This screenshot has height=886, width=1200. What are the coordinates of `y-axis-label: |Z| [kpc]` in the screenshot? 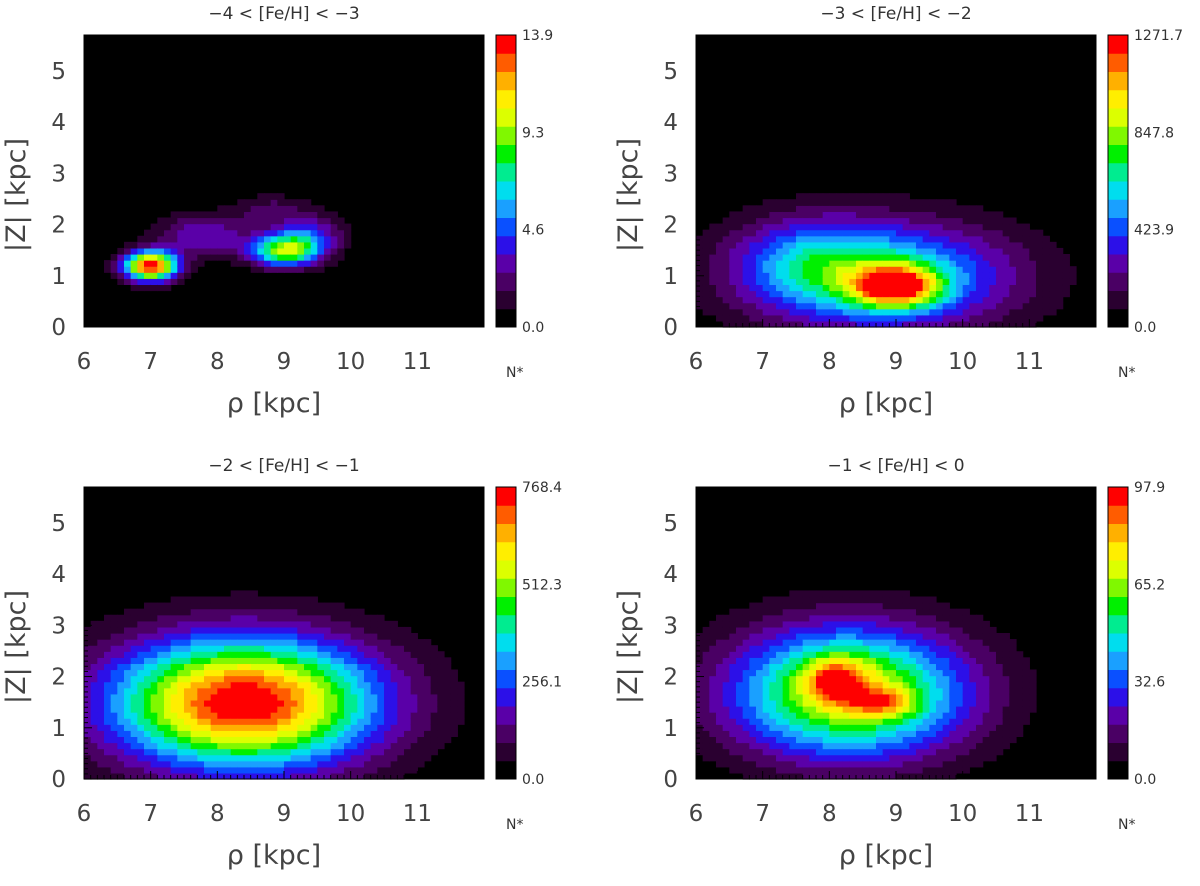 It's located at (16, 647).